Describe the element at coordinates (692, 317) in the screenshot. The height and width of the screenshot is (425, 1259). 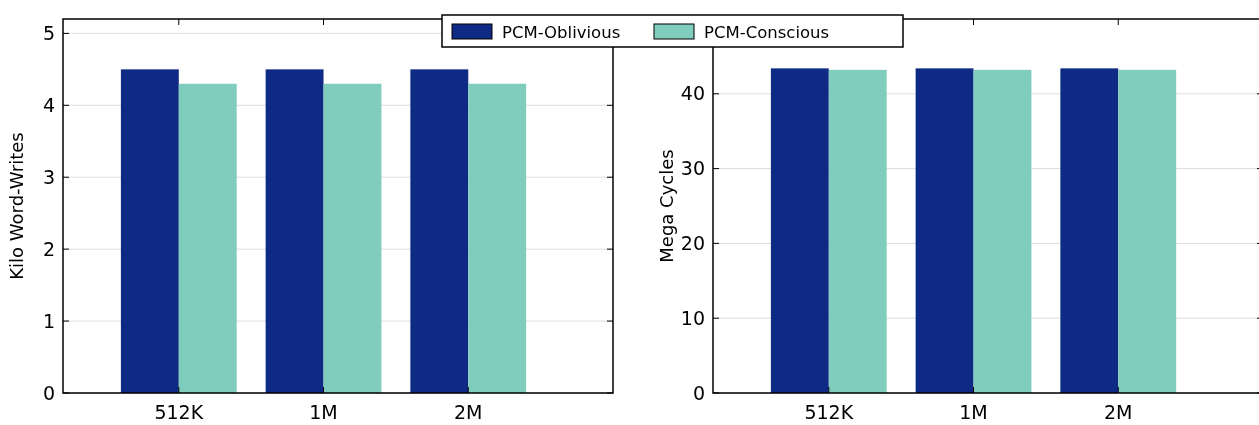
I see `y-tick-label: 10` at that location.